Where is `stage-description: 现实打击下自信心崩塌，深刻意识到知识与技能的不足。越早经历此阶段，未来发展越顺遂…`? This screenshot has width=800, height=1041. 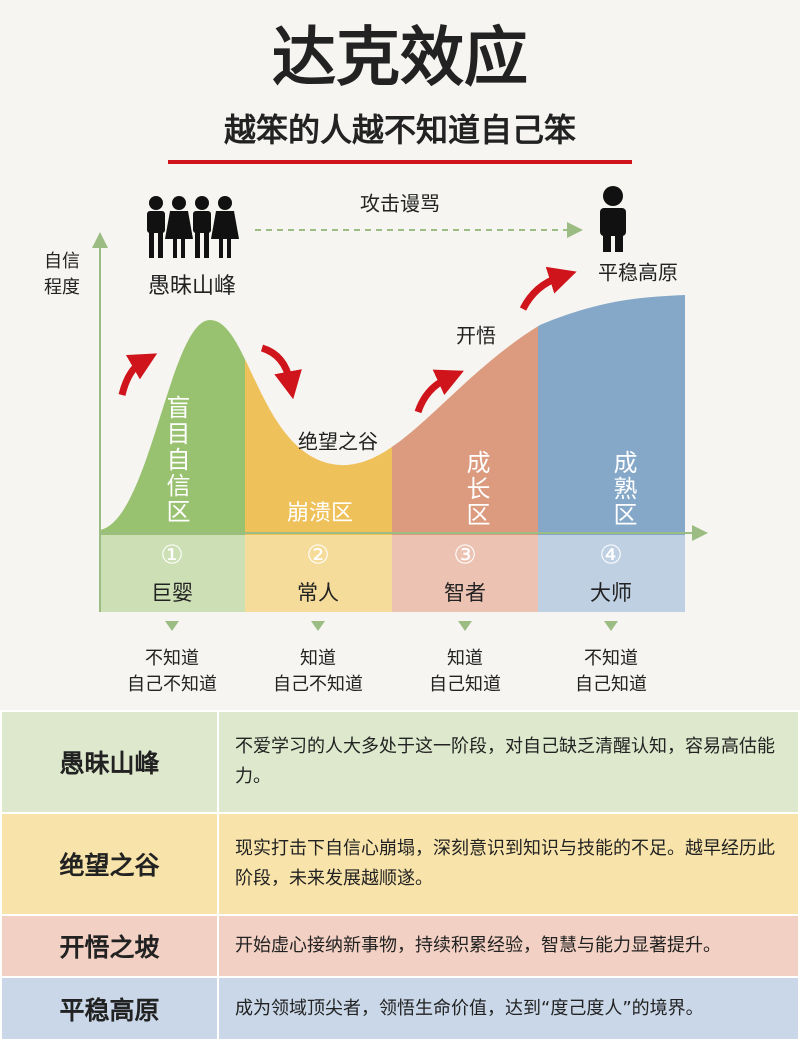
stage-description: 现实打击下自信心崩塌，深刻意识到知识与技能的不足。越早经历此阶段，未来发展越顺遂… is located at coordinates (508, 863).